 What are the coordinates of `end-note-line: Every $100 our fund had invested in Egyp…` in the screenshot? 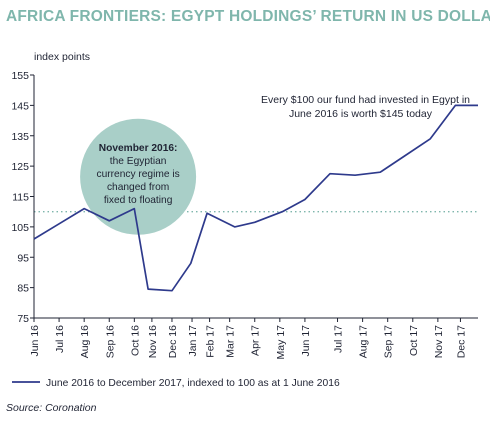 It's located at (365, 100).